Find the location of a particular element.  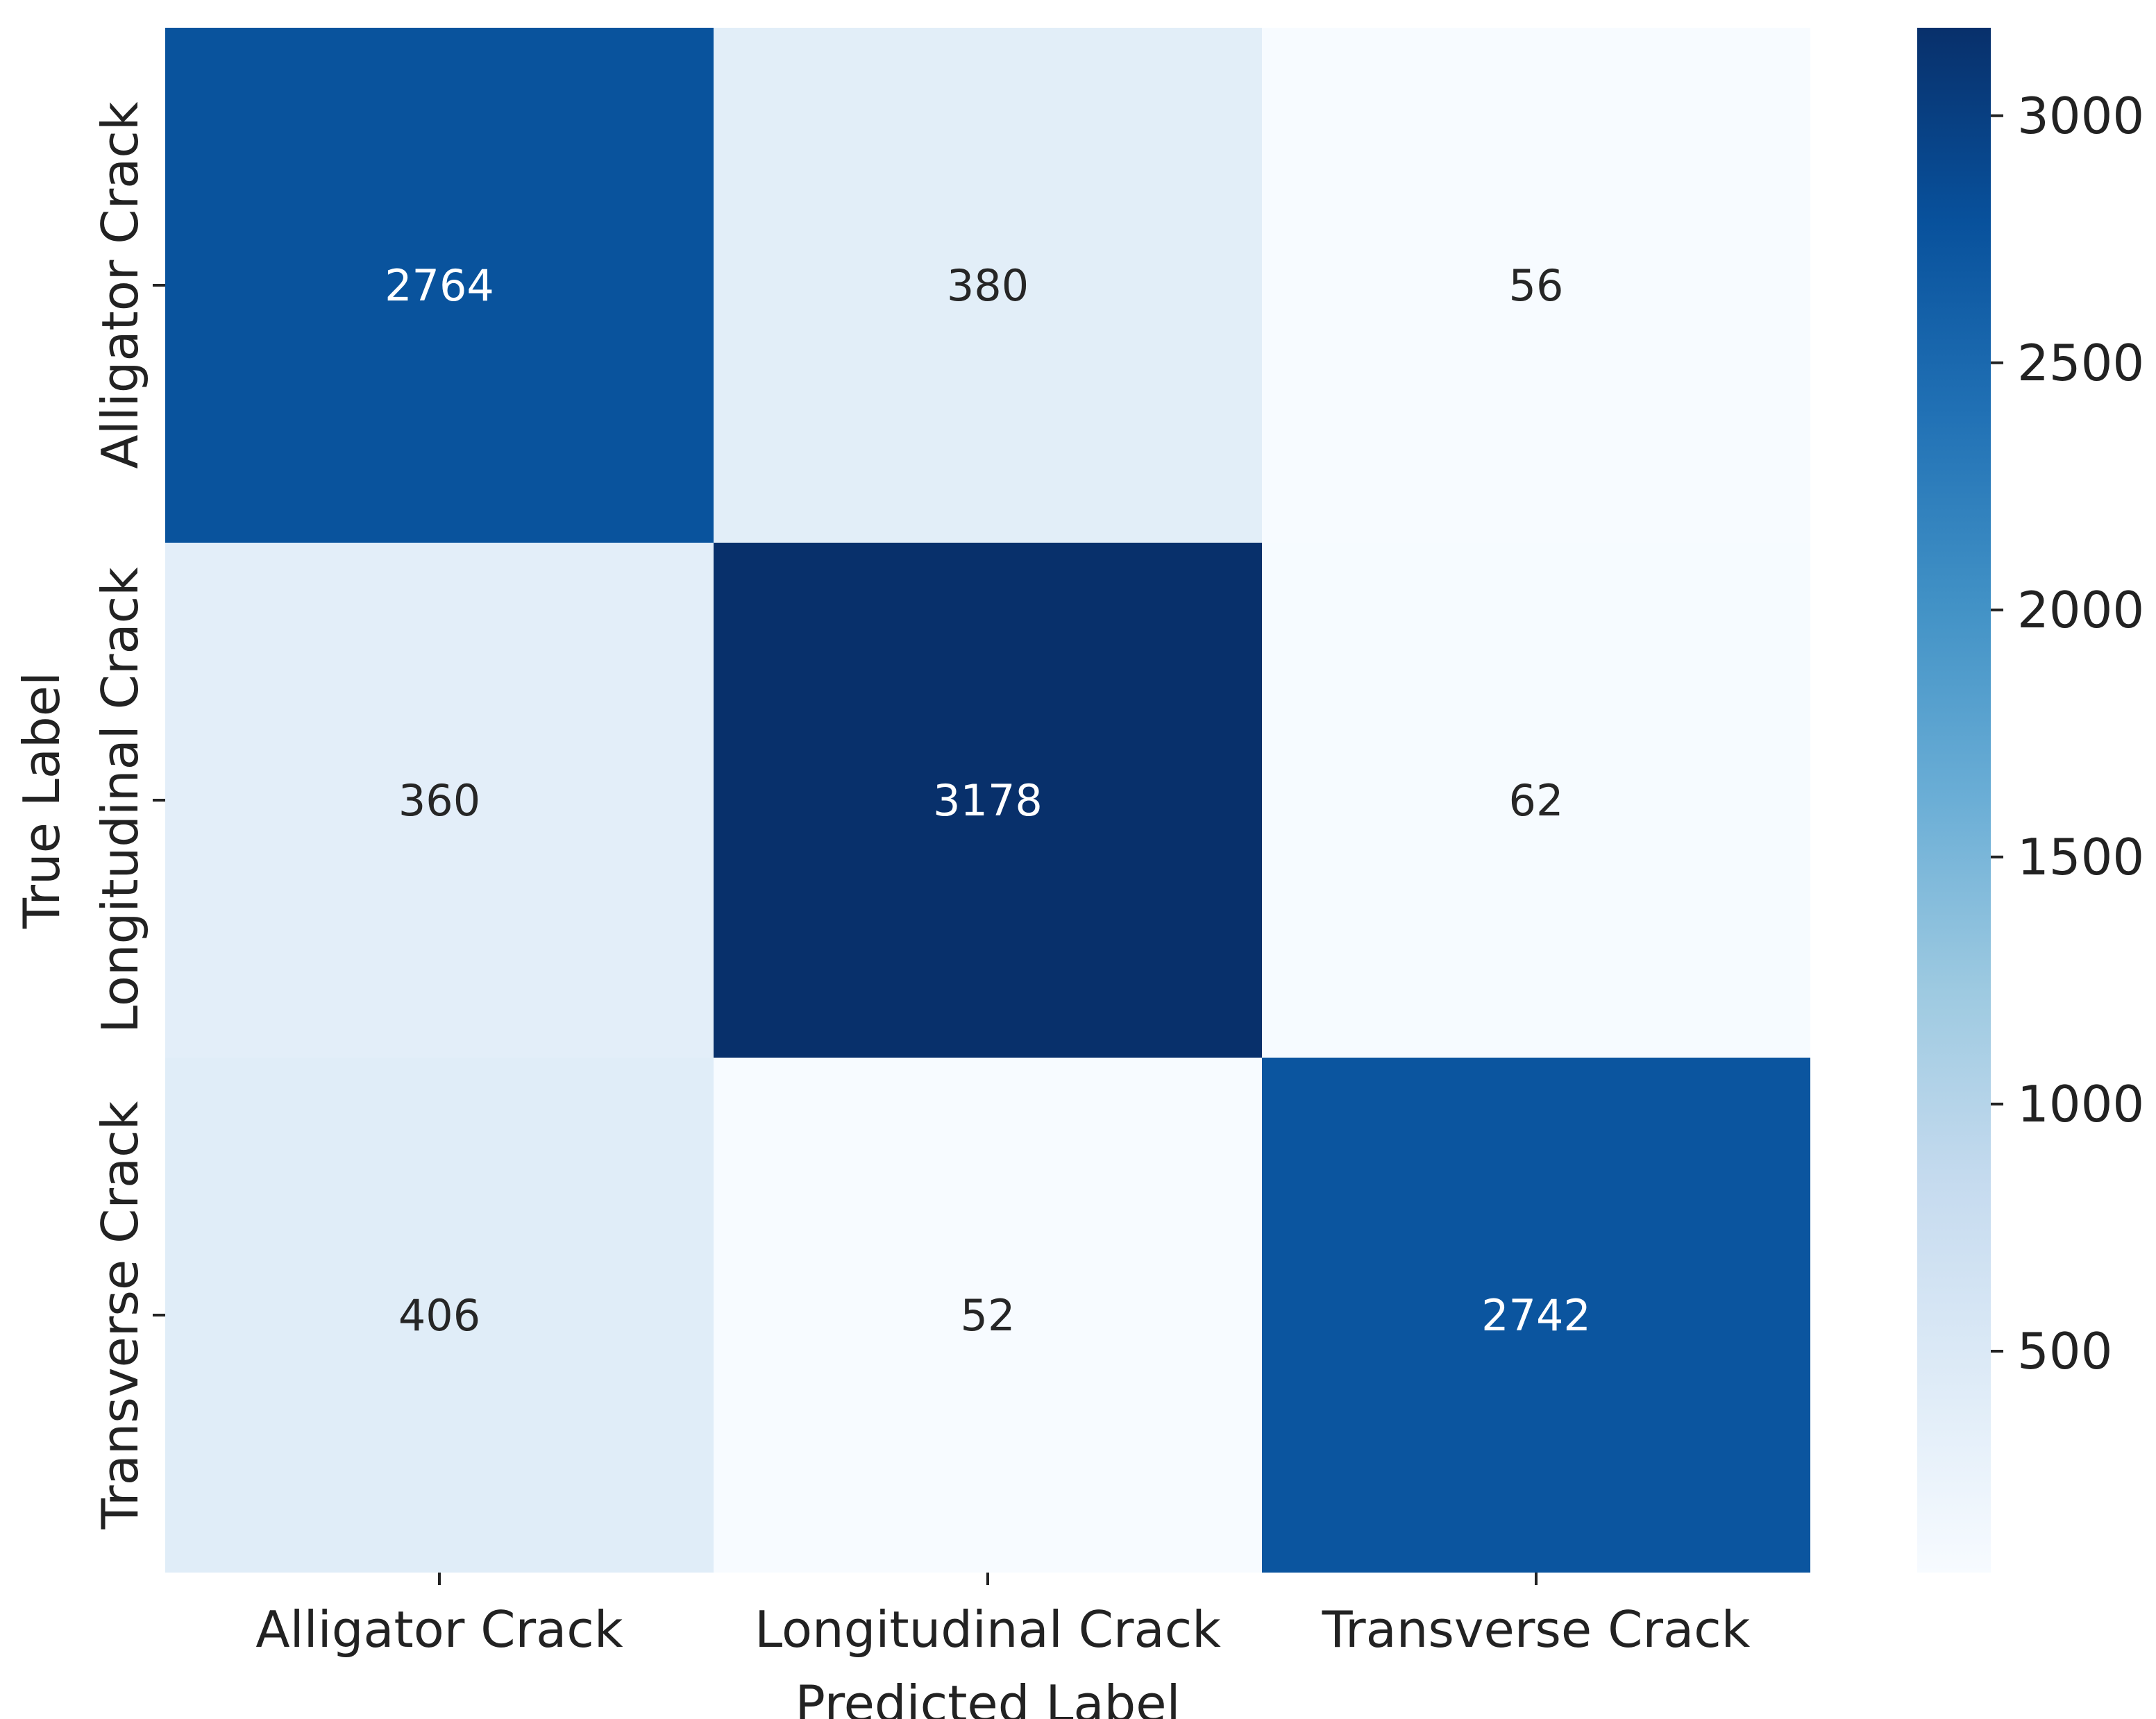

colorbar-gradient is located at coordinates (1954, 800).